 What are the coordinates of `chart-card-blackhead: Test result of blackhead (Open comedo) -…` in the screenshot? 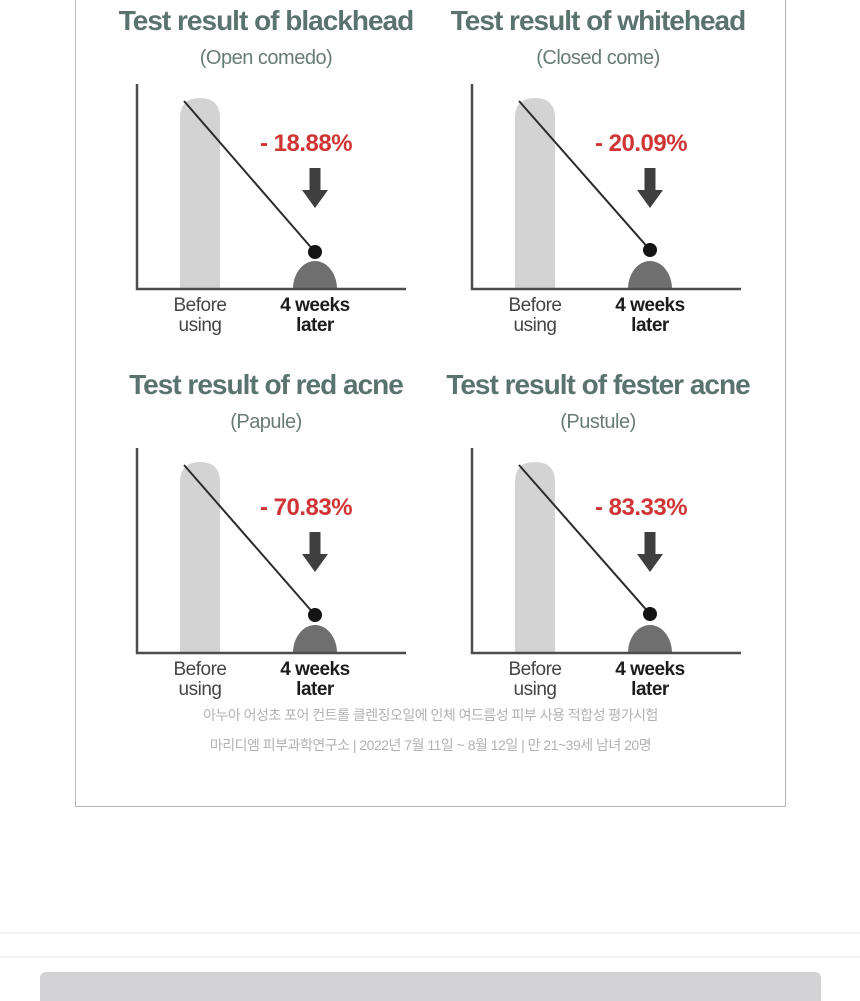 It's located at (266, 177).